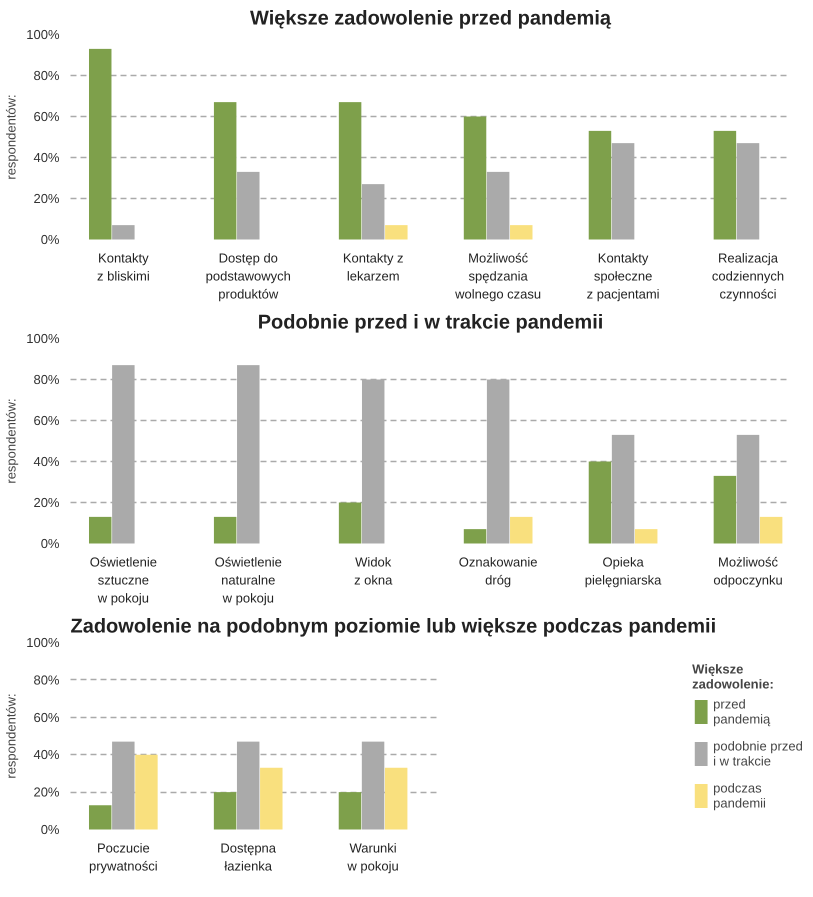 This screenshot has height=897, width=813. What do you see at coordinates (623, 571) in the screenshot?
I see `x-tick-label: Opieka pielęgniarska` at bounding box center [623, 571].